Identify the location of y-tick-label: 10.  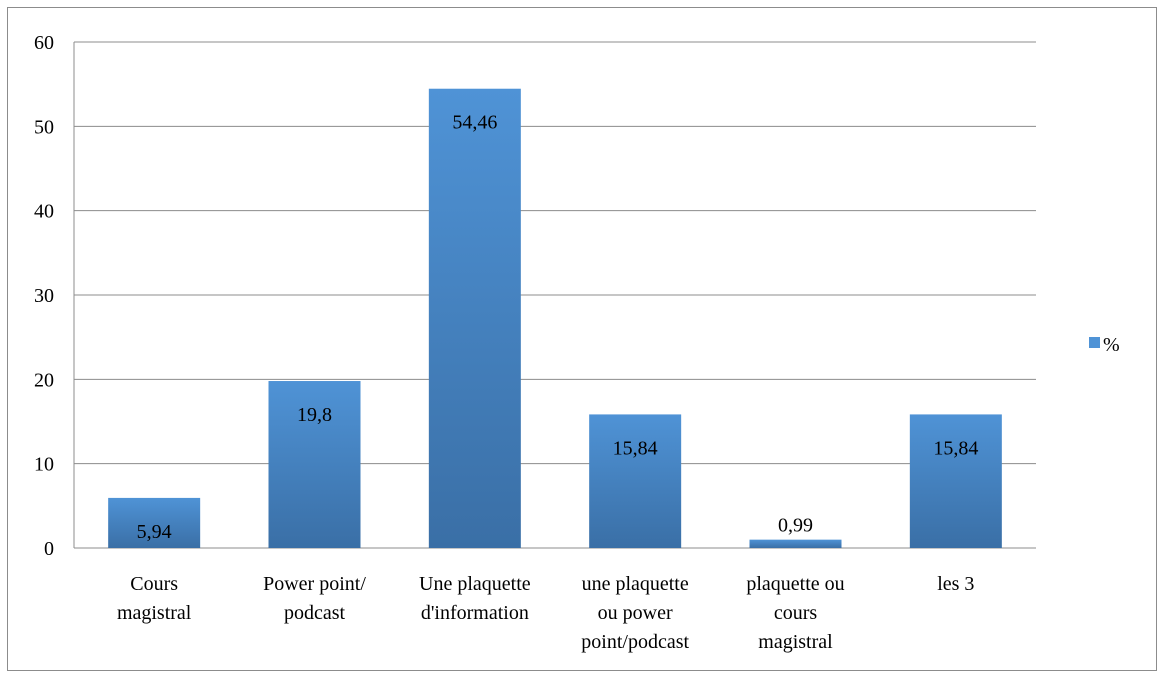
(44, 465).